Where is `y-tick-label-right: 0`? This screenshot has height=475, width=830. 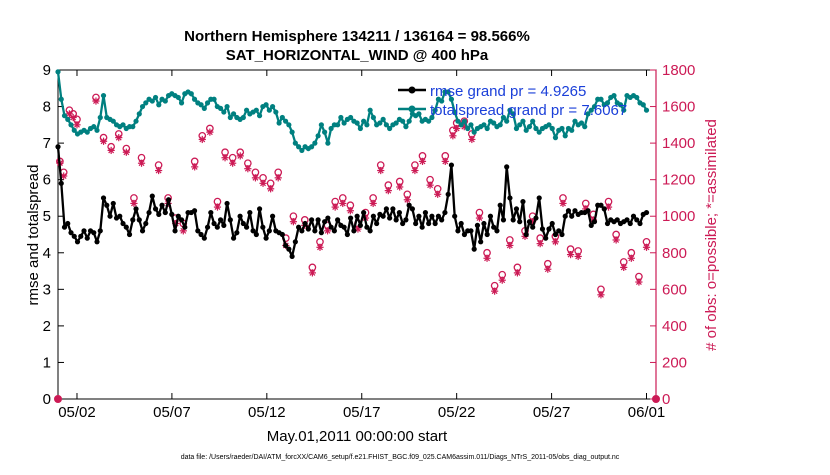
y-tick-label-right: 0 is located at coordinates (666, 399).